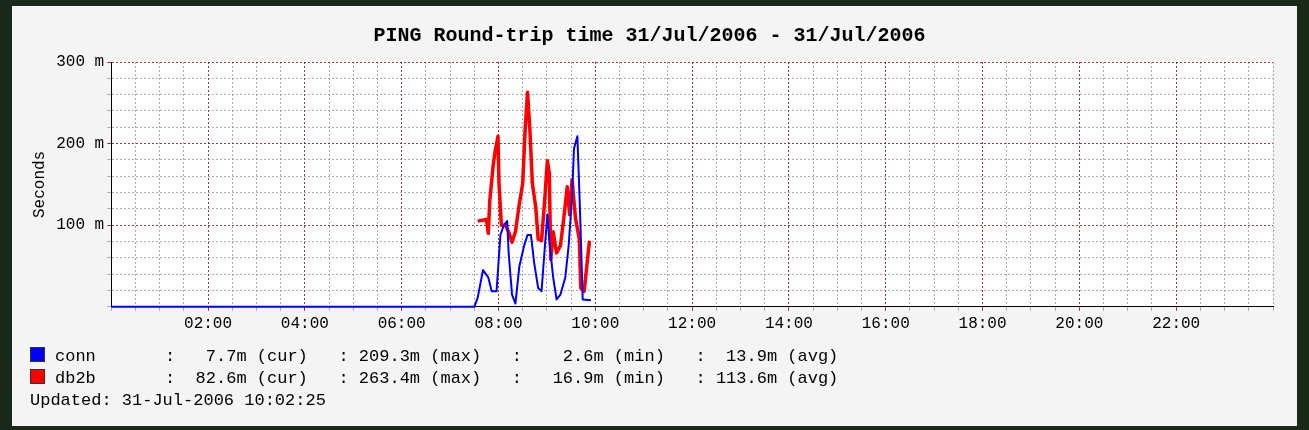 Image resolution: width=1309 pixels, height=430 pixels. What do you see at coordinates (178, 401) in the screenshot?
I see `text: Updated: 31-Jul-2006 10:02:25` at bounding box center [178, 401].